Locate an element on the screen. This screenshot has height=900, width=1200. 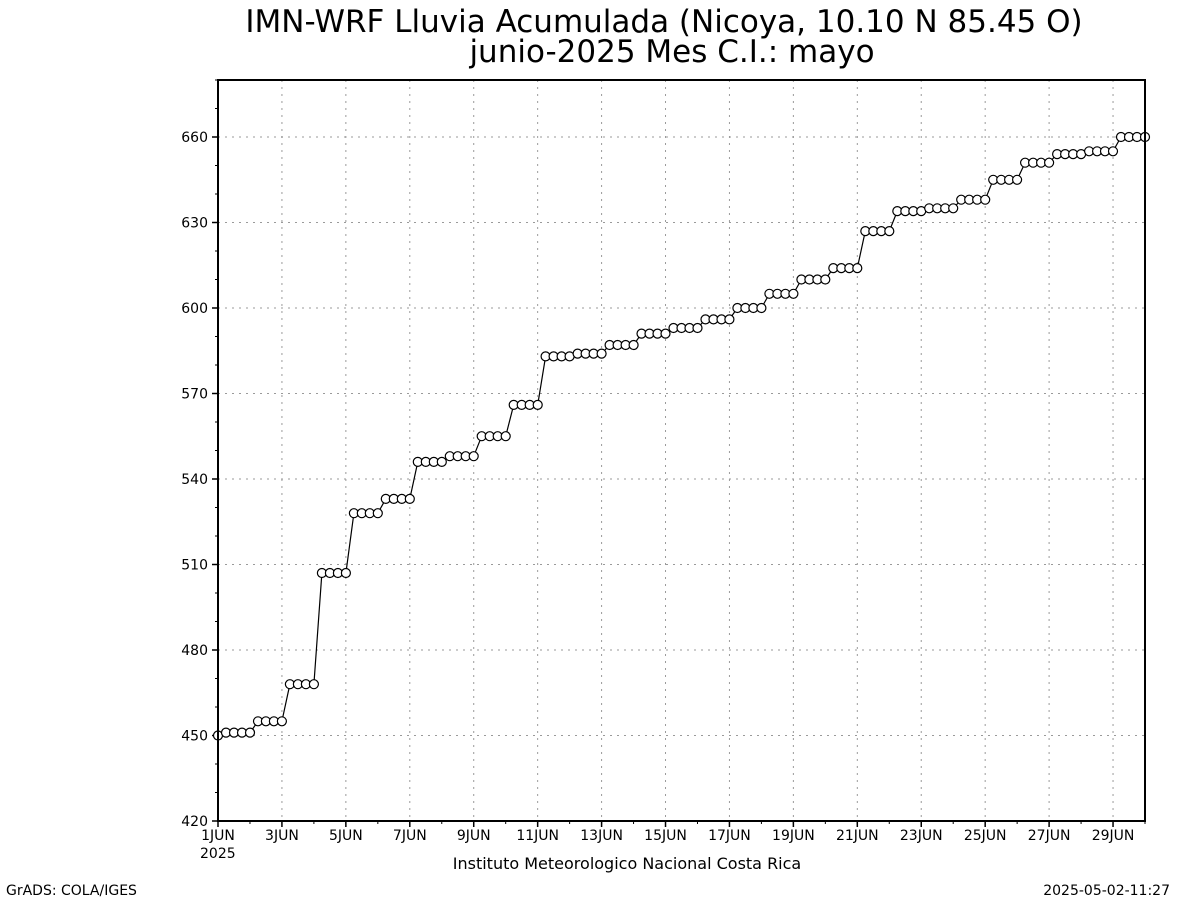
x-tick-label: 11JUN is located at coordinates (537, 836).